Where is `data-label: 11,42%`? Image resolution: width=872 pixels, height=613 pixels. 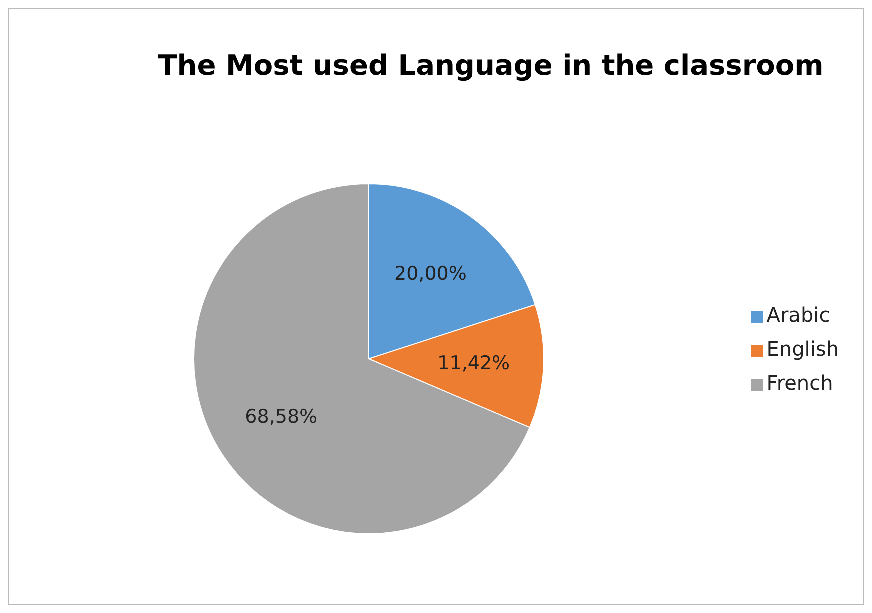 data-label: 11,42% is located at coordinates (474, 363).